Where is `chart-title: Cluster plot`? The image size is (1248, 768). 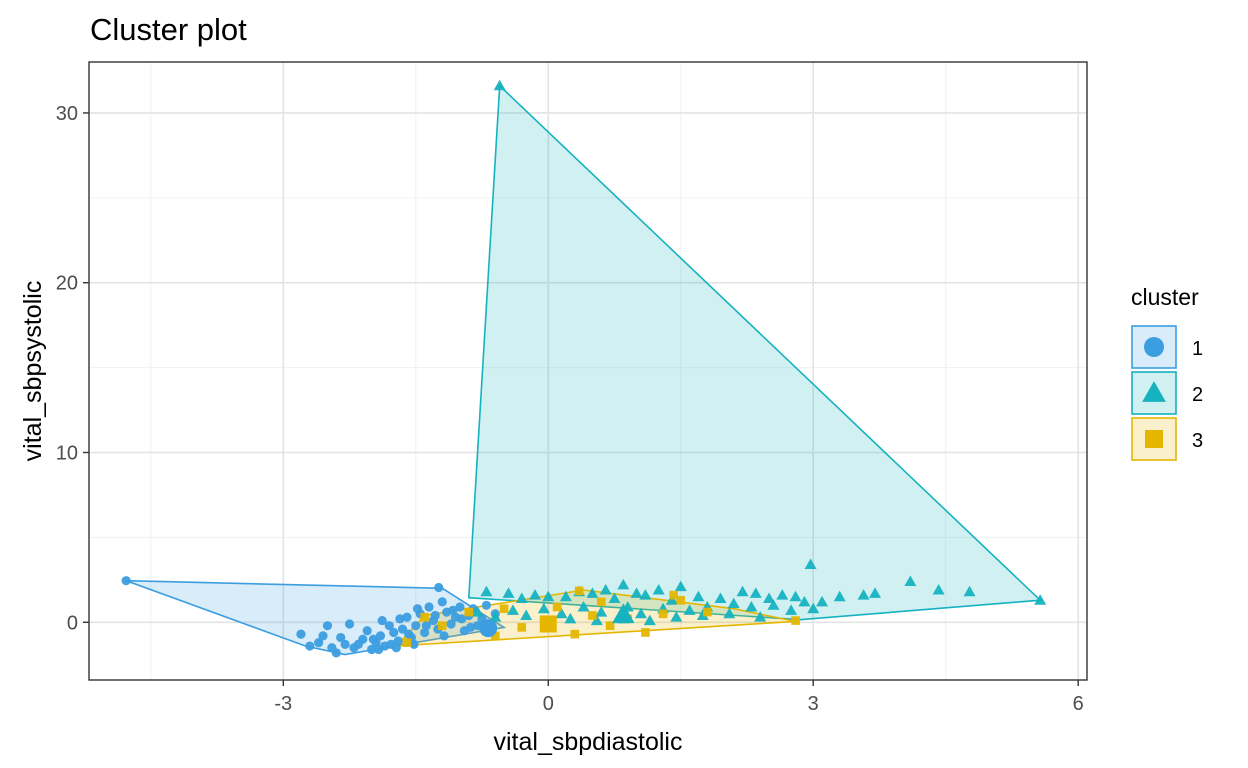
chart-title: Cluster plot is located at coordinates (168, 29).